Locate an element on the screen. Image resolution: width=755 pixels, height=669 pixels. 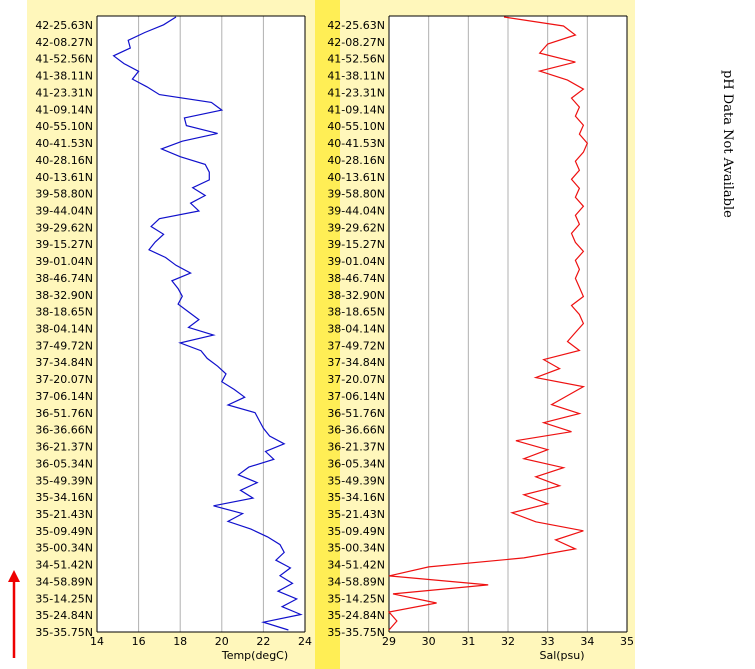
temp-x-tick-label: 14 is located at coordinates (97, 641).